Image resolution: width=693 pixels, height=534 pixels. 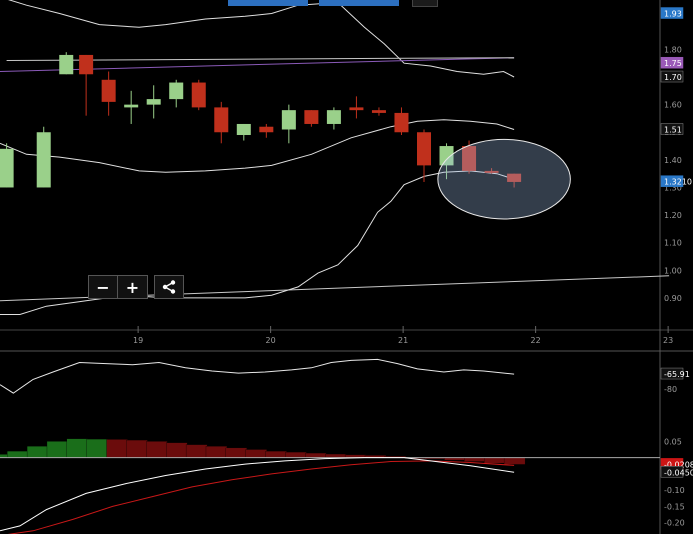 I want to click on price-tag: 1.51, so click(x=673, y=129).